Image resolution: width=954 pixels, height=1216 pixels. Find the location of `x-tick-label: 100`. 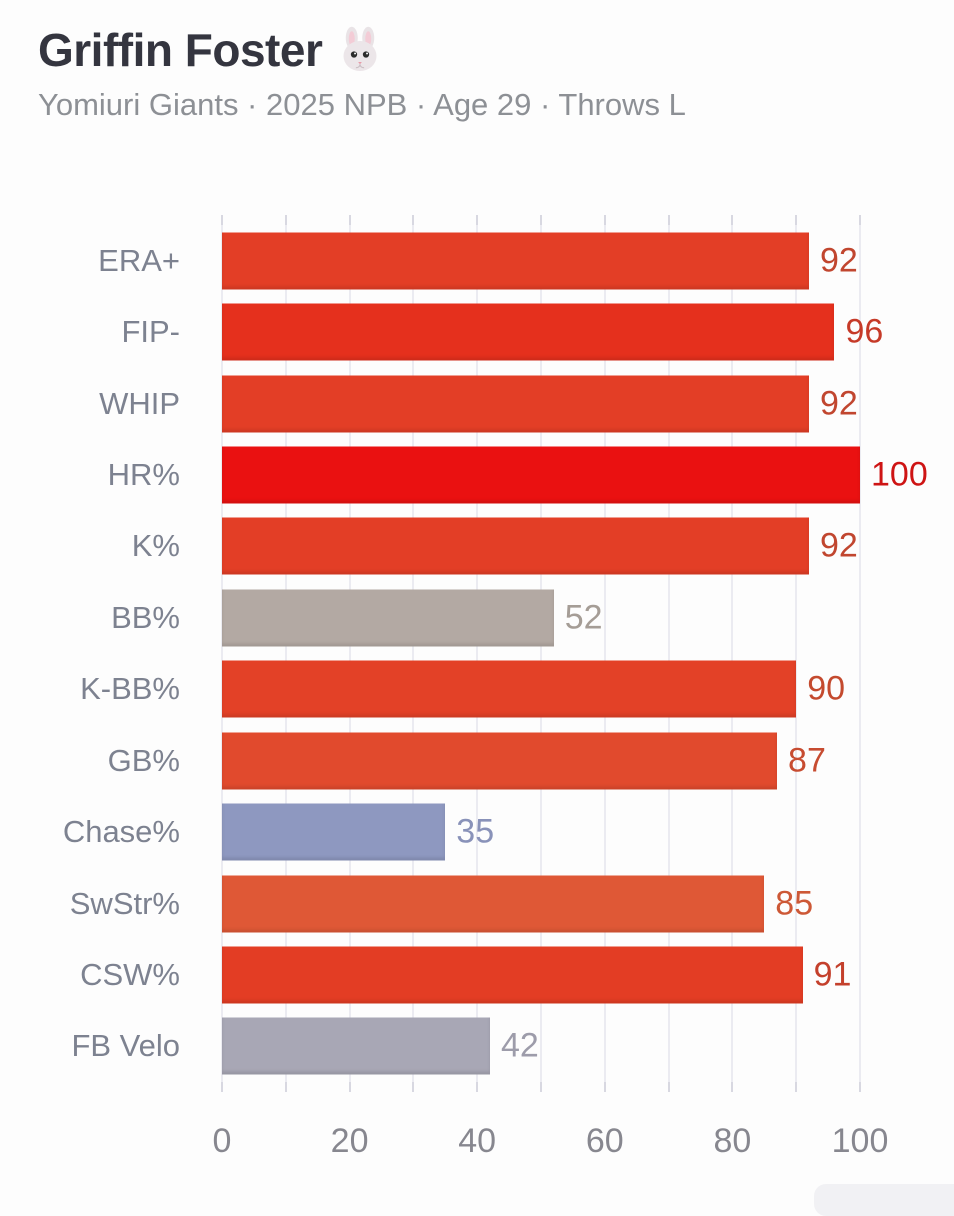

x-tick-label: 100 is located at coordinates (860, 1141).